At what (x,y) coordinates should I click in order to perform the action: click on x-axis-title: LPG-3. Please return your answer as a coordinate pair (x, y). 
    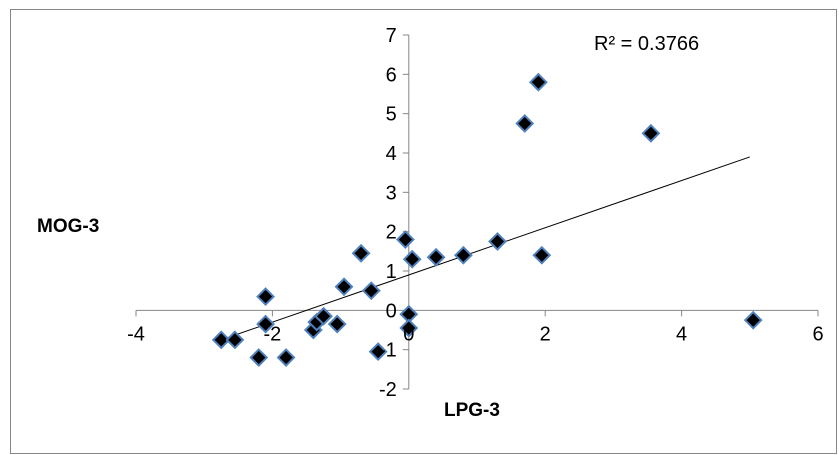
    Looking at the image, I should click on (472, 410).